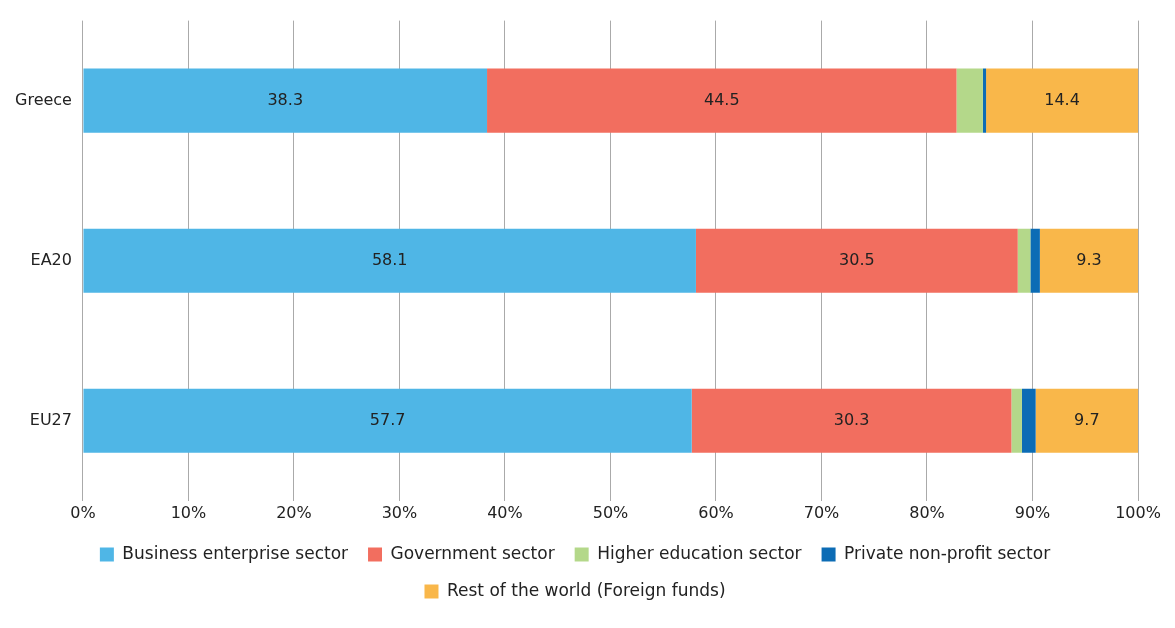 The height and width of the screenshot is (628, 1175). I want to click on x-tick-label: 80%, so click(927, 512).